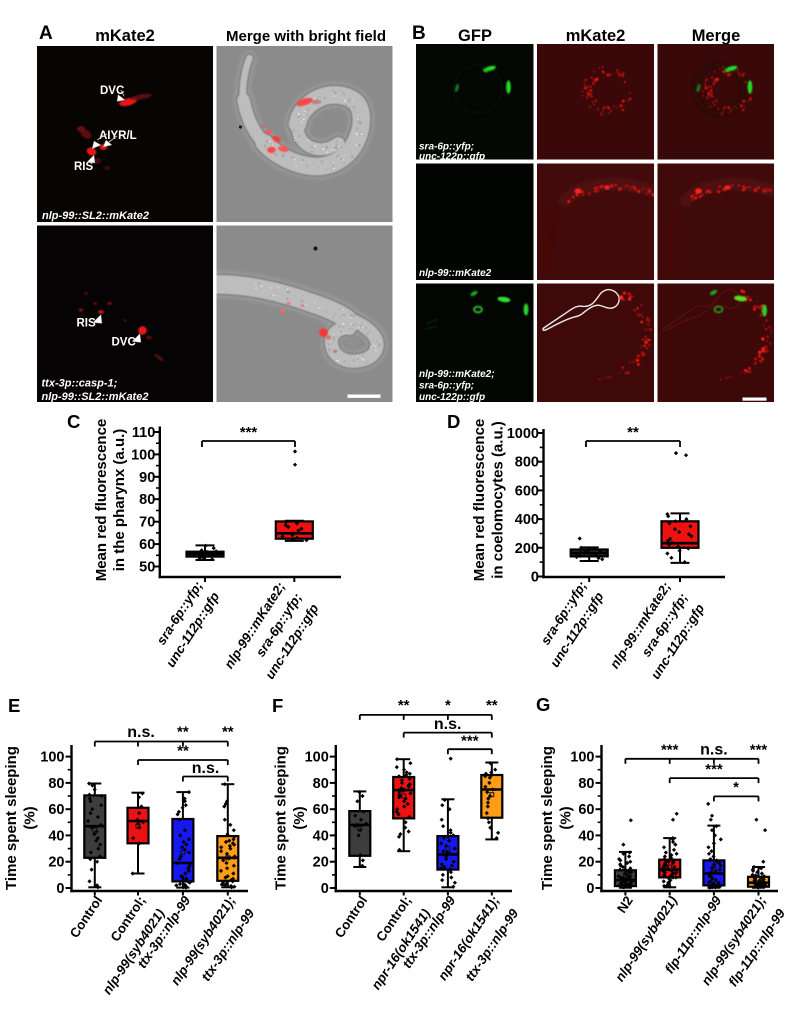 The height and width of the screenshot is (1015, 812). What do you see at coordinates (119, 500) in the screenshot?
I see `svg-text: in the pharynx (a.u.)` at bounding box center [119, 500].